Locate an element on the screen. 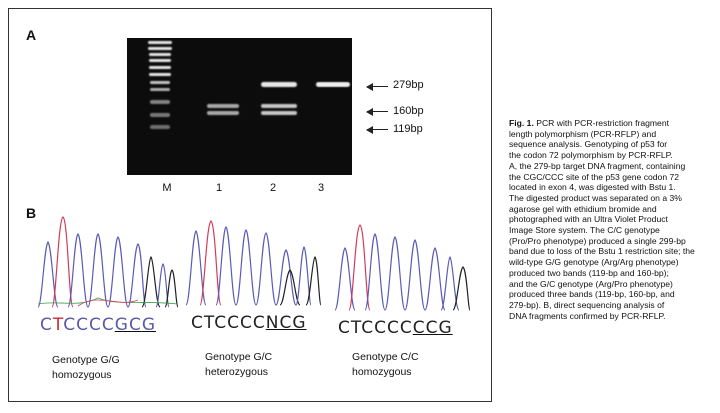 Image resolution: width=720 pixels, height=413 pixels. sequence-letter: N is located at coordinates (272, 323).